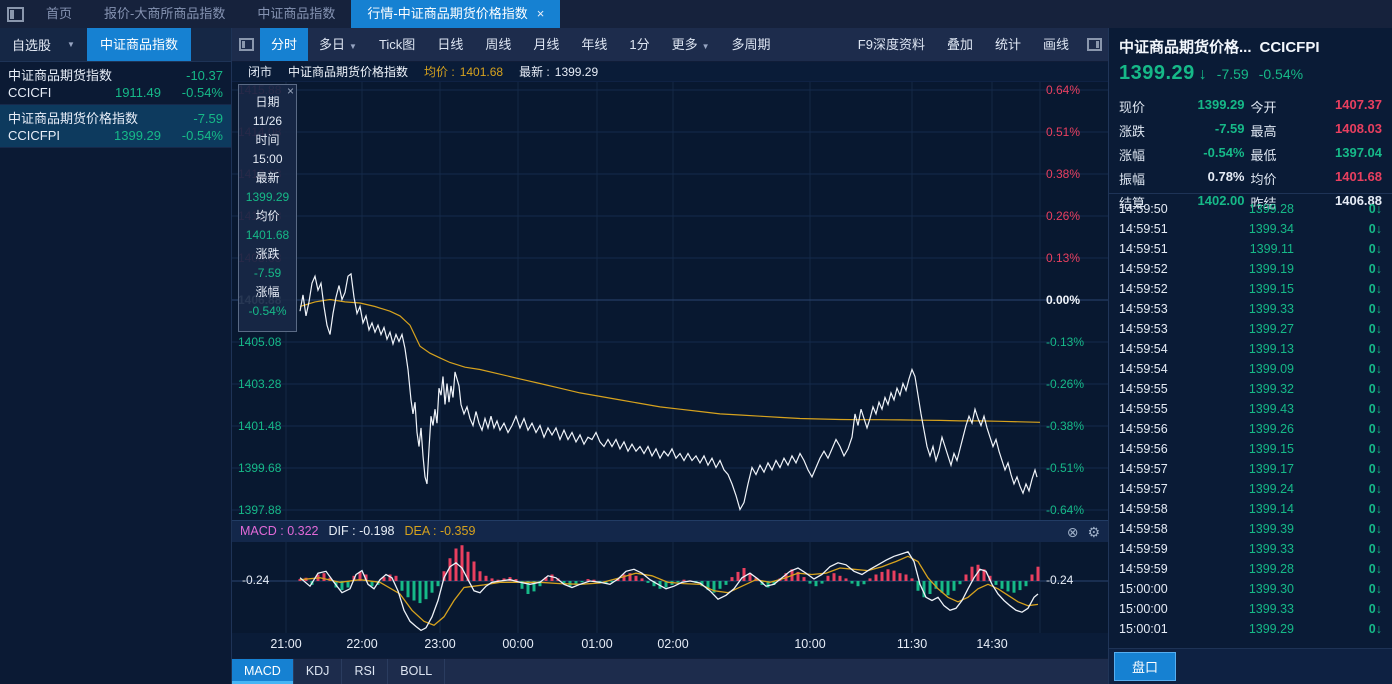 The image size is (1392, 684). What do you see at coordinates (1250, 349) in the screenshot?
I see `trade-row: 14:59:54 1399.13 0↓` at bounding box center [1250, 349].